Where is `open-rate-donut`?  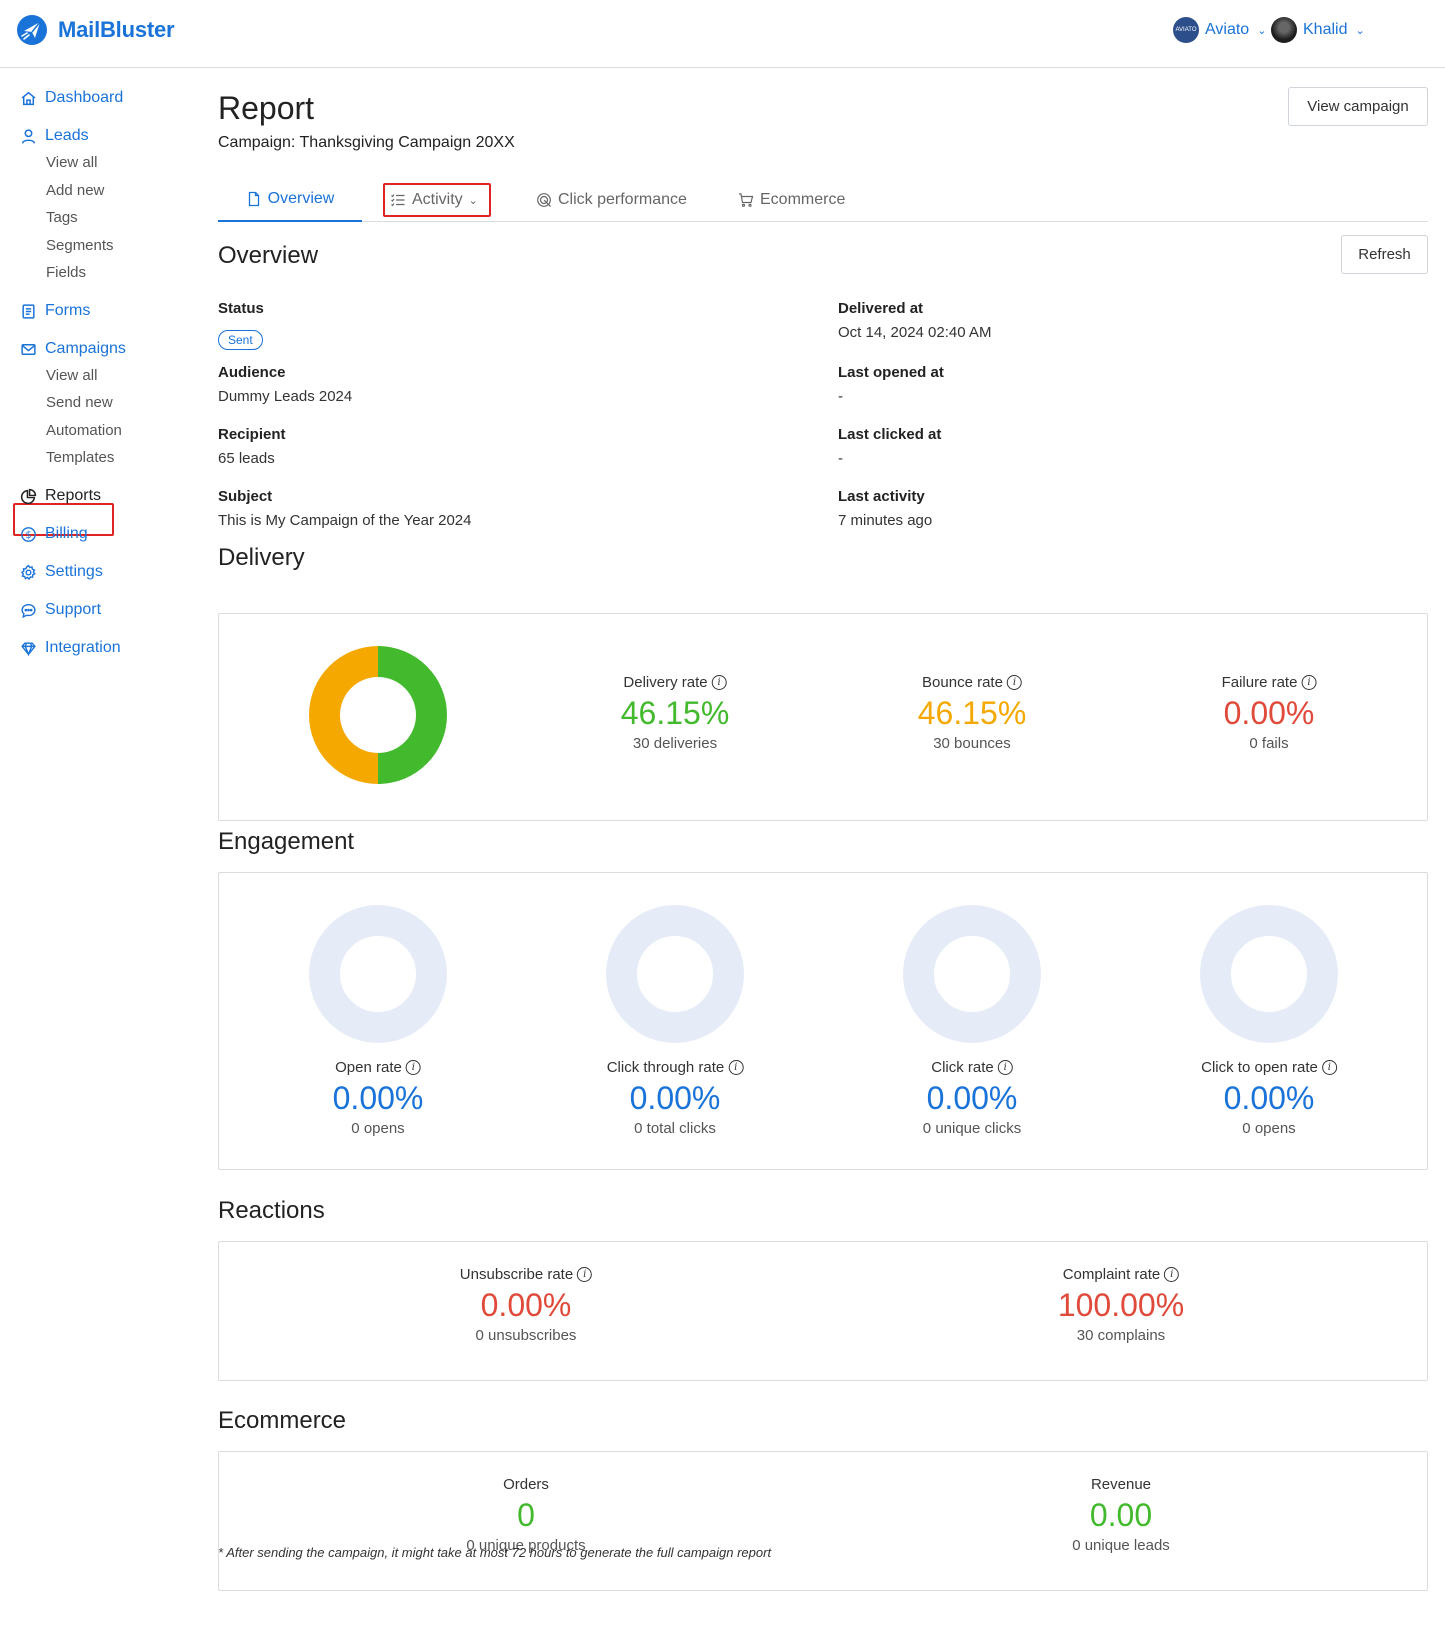
open-rate-donut is located at coordinates (378, 974).